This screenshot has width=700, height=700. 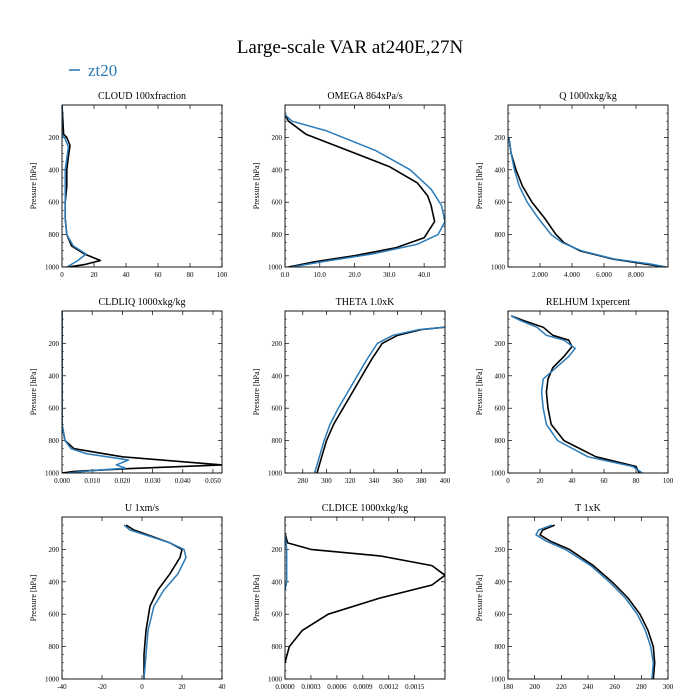 What do you see at coordinates (285, 687) in the screenshot?
I see `x-tick-label: 0.0000` at bounding box center [285, 687].